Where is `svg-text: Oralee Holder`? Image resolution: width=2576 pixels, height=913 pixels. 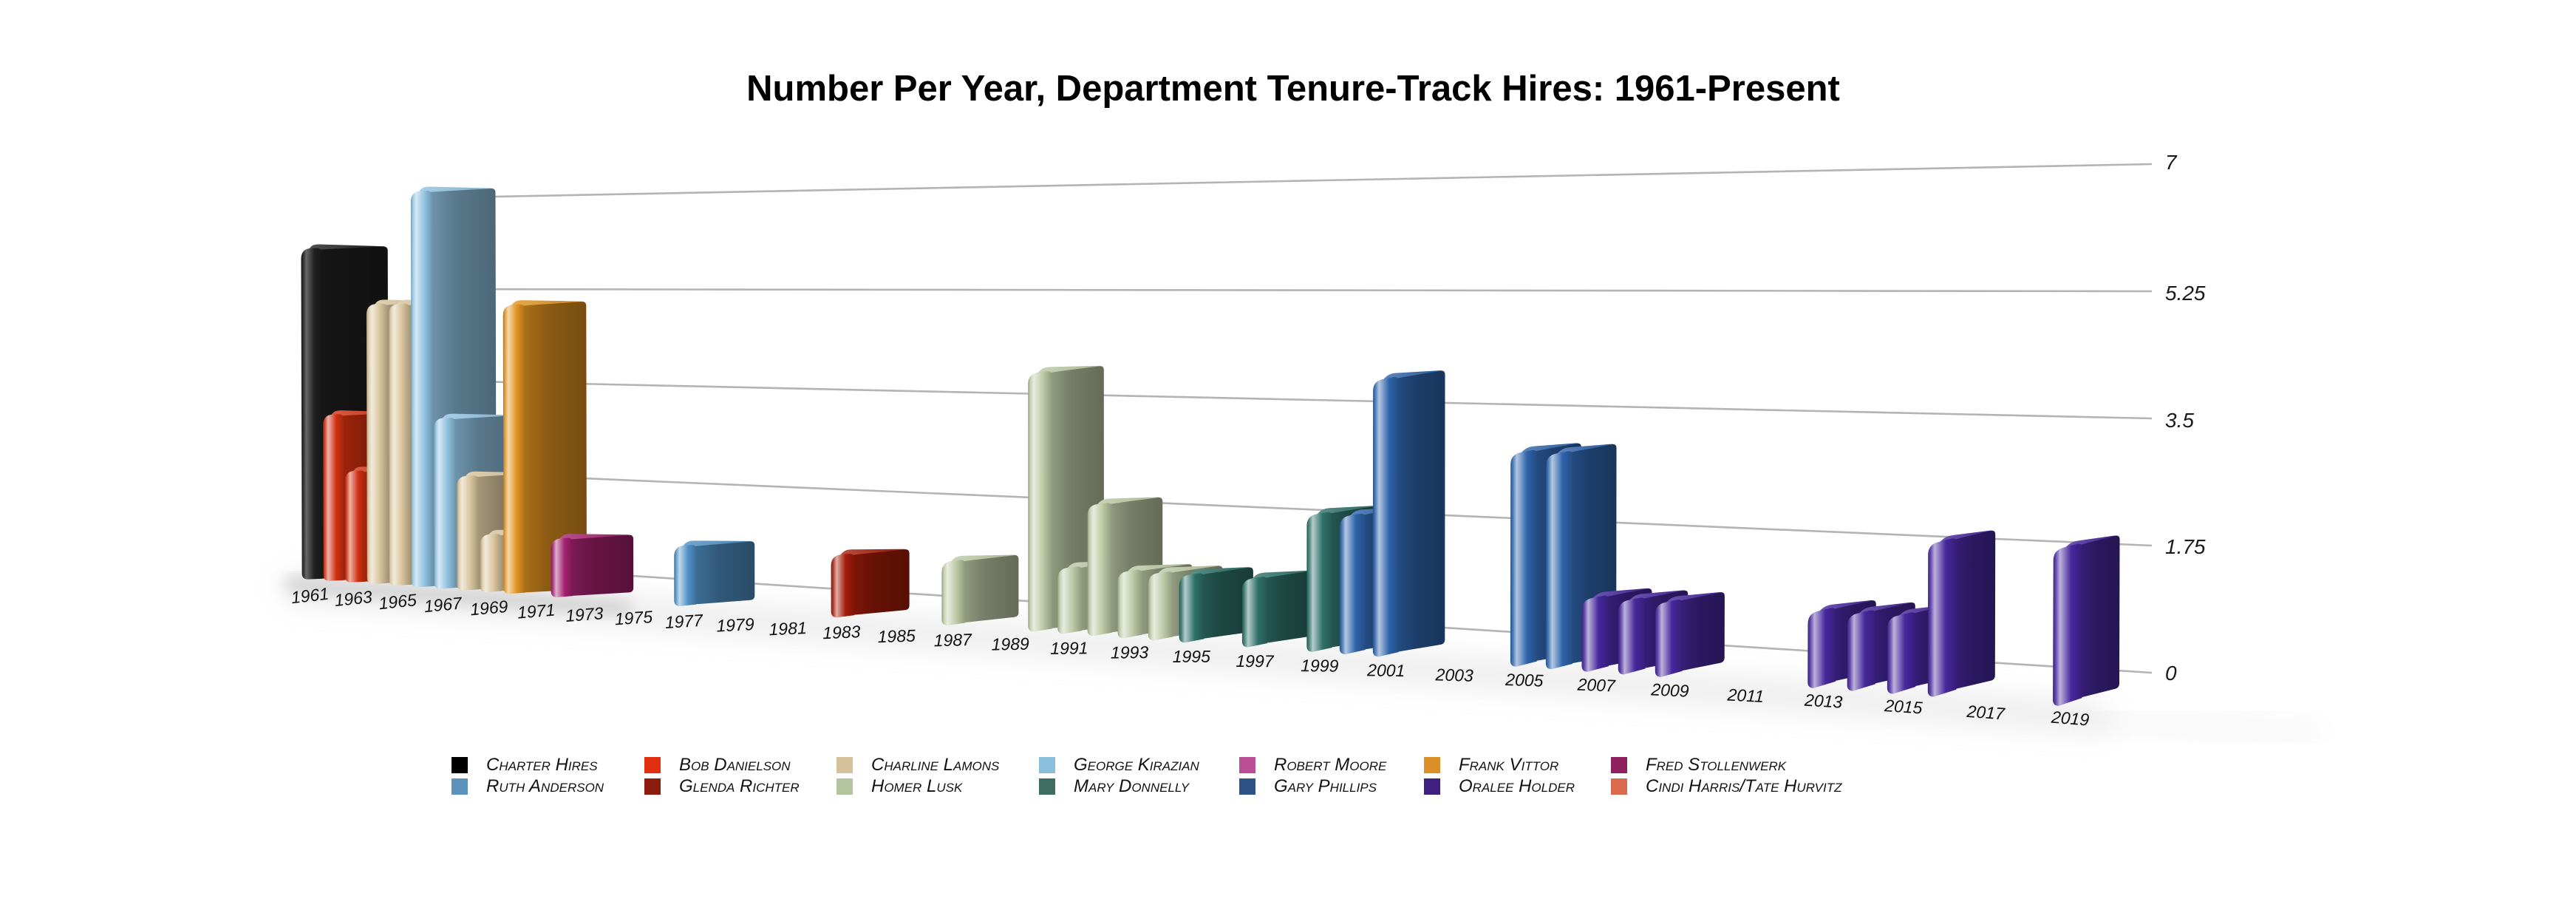 svg-text: Oralee Holder is located at coordinates (1517, 786).